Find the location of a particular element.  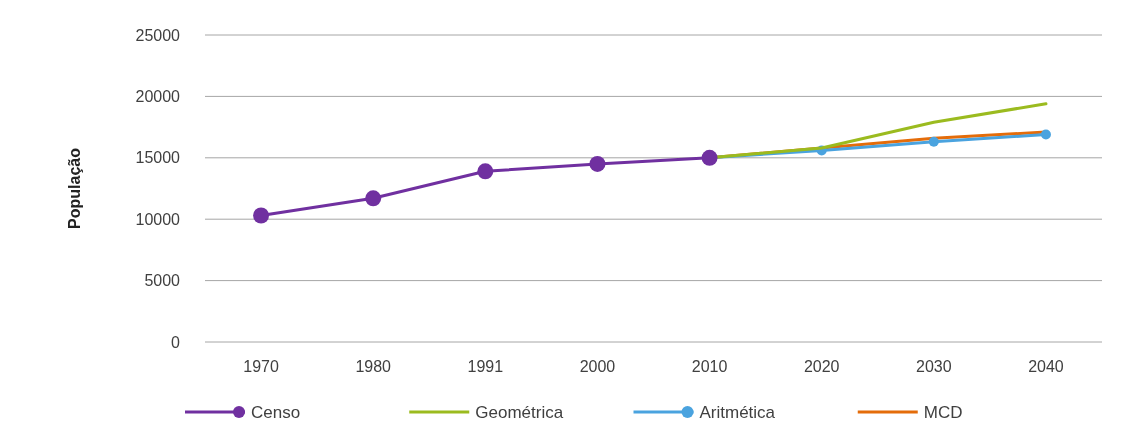

legend-label: Aritmética is located at coordinates (737, 412).